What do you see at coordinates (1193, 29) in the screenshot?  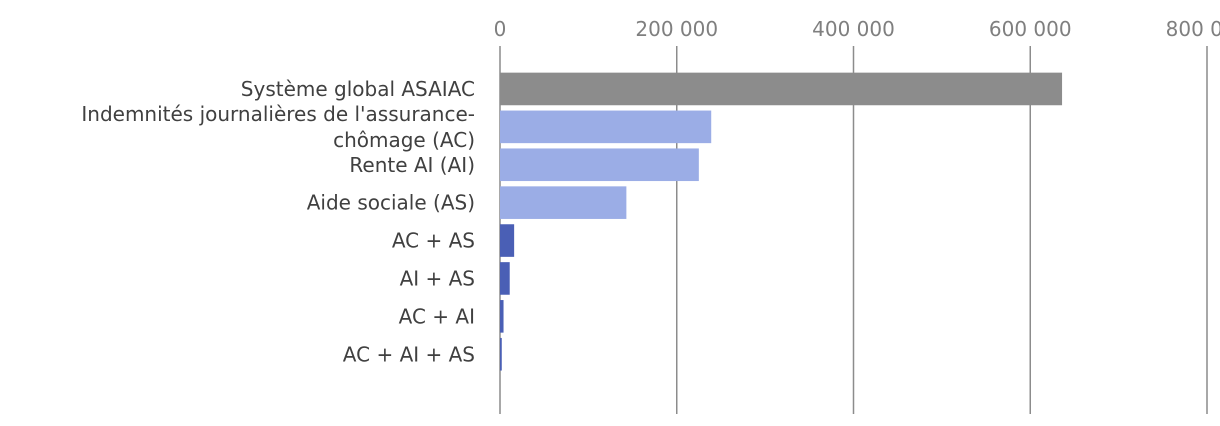 I see `x-tick-label: 800 000` at bounding box center [1193, 29].